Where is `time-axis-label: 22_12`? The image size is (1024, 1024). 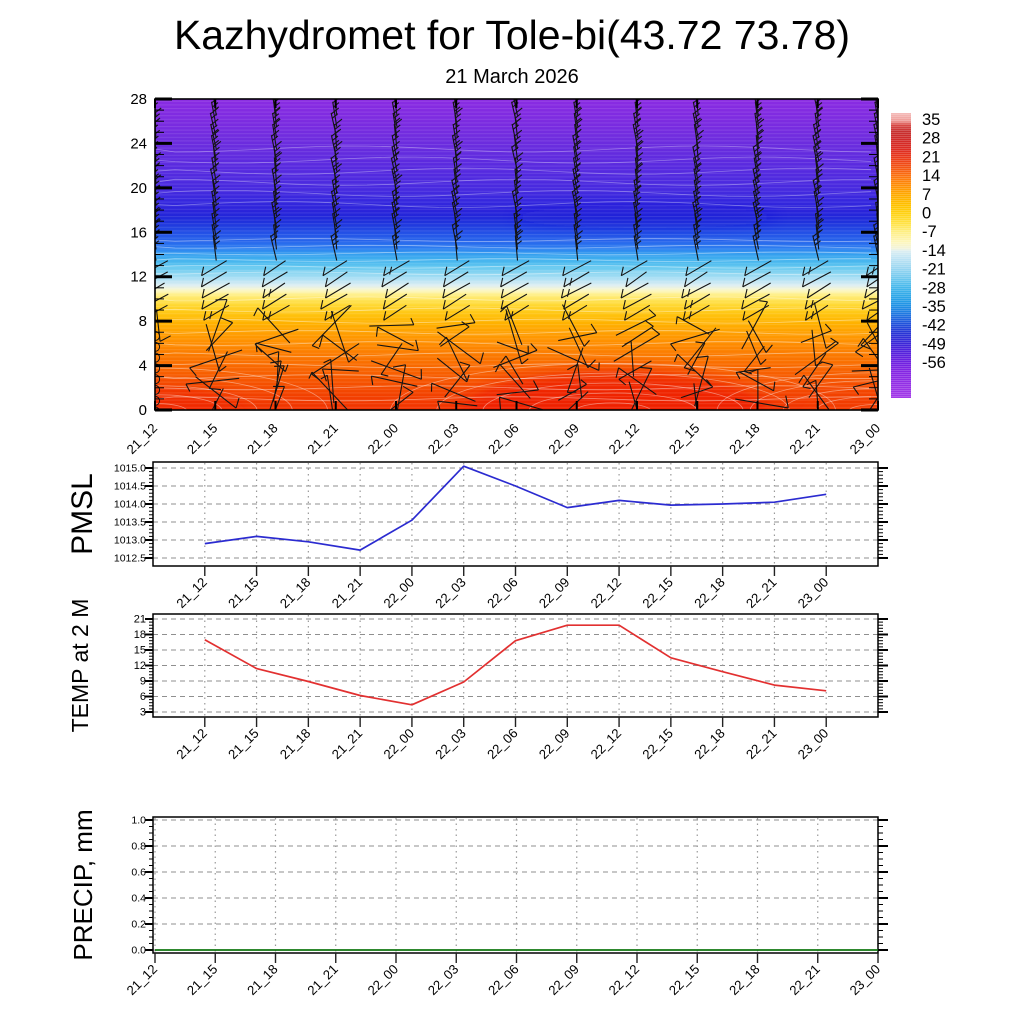
time-axis-label: 22_12 is located at coordinates (606, 593).